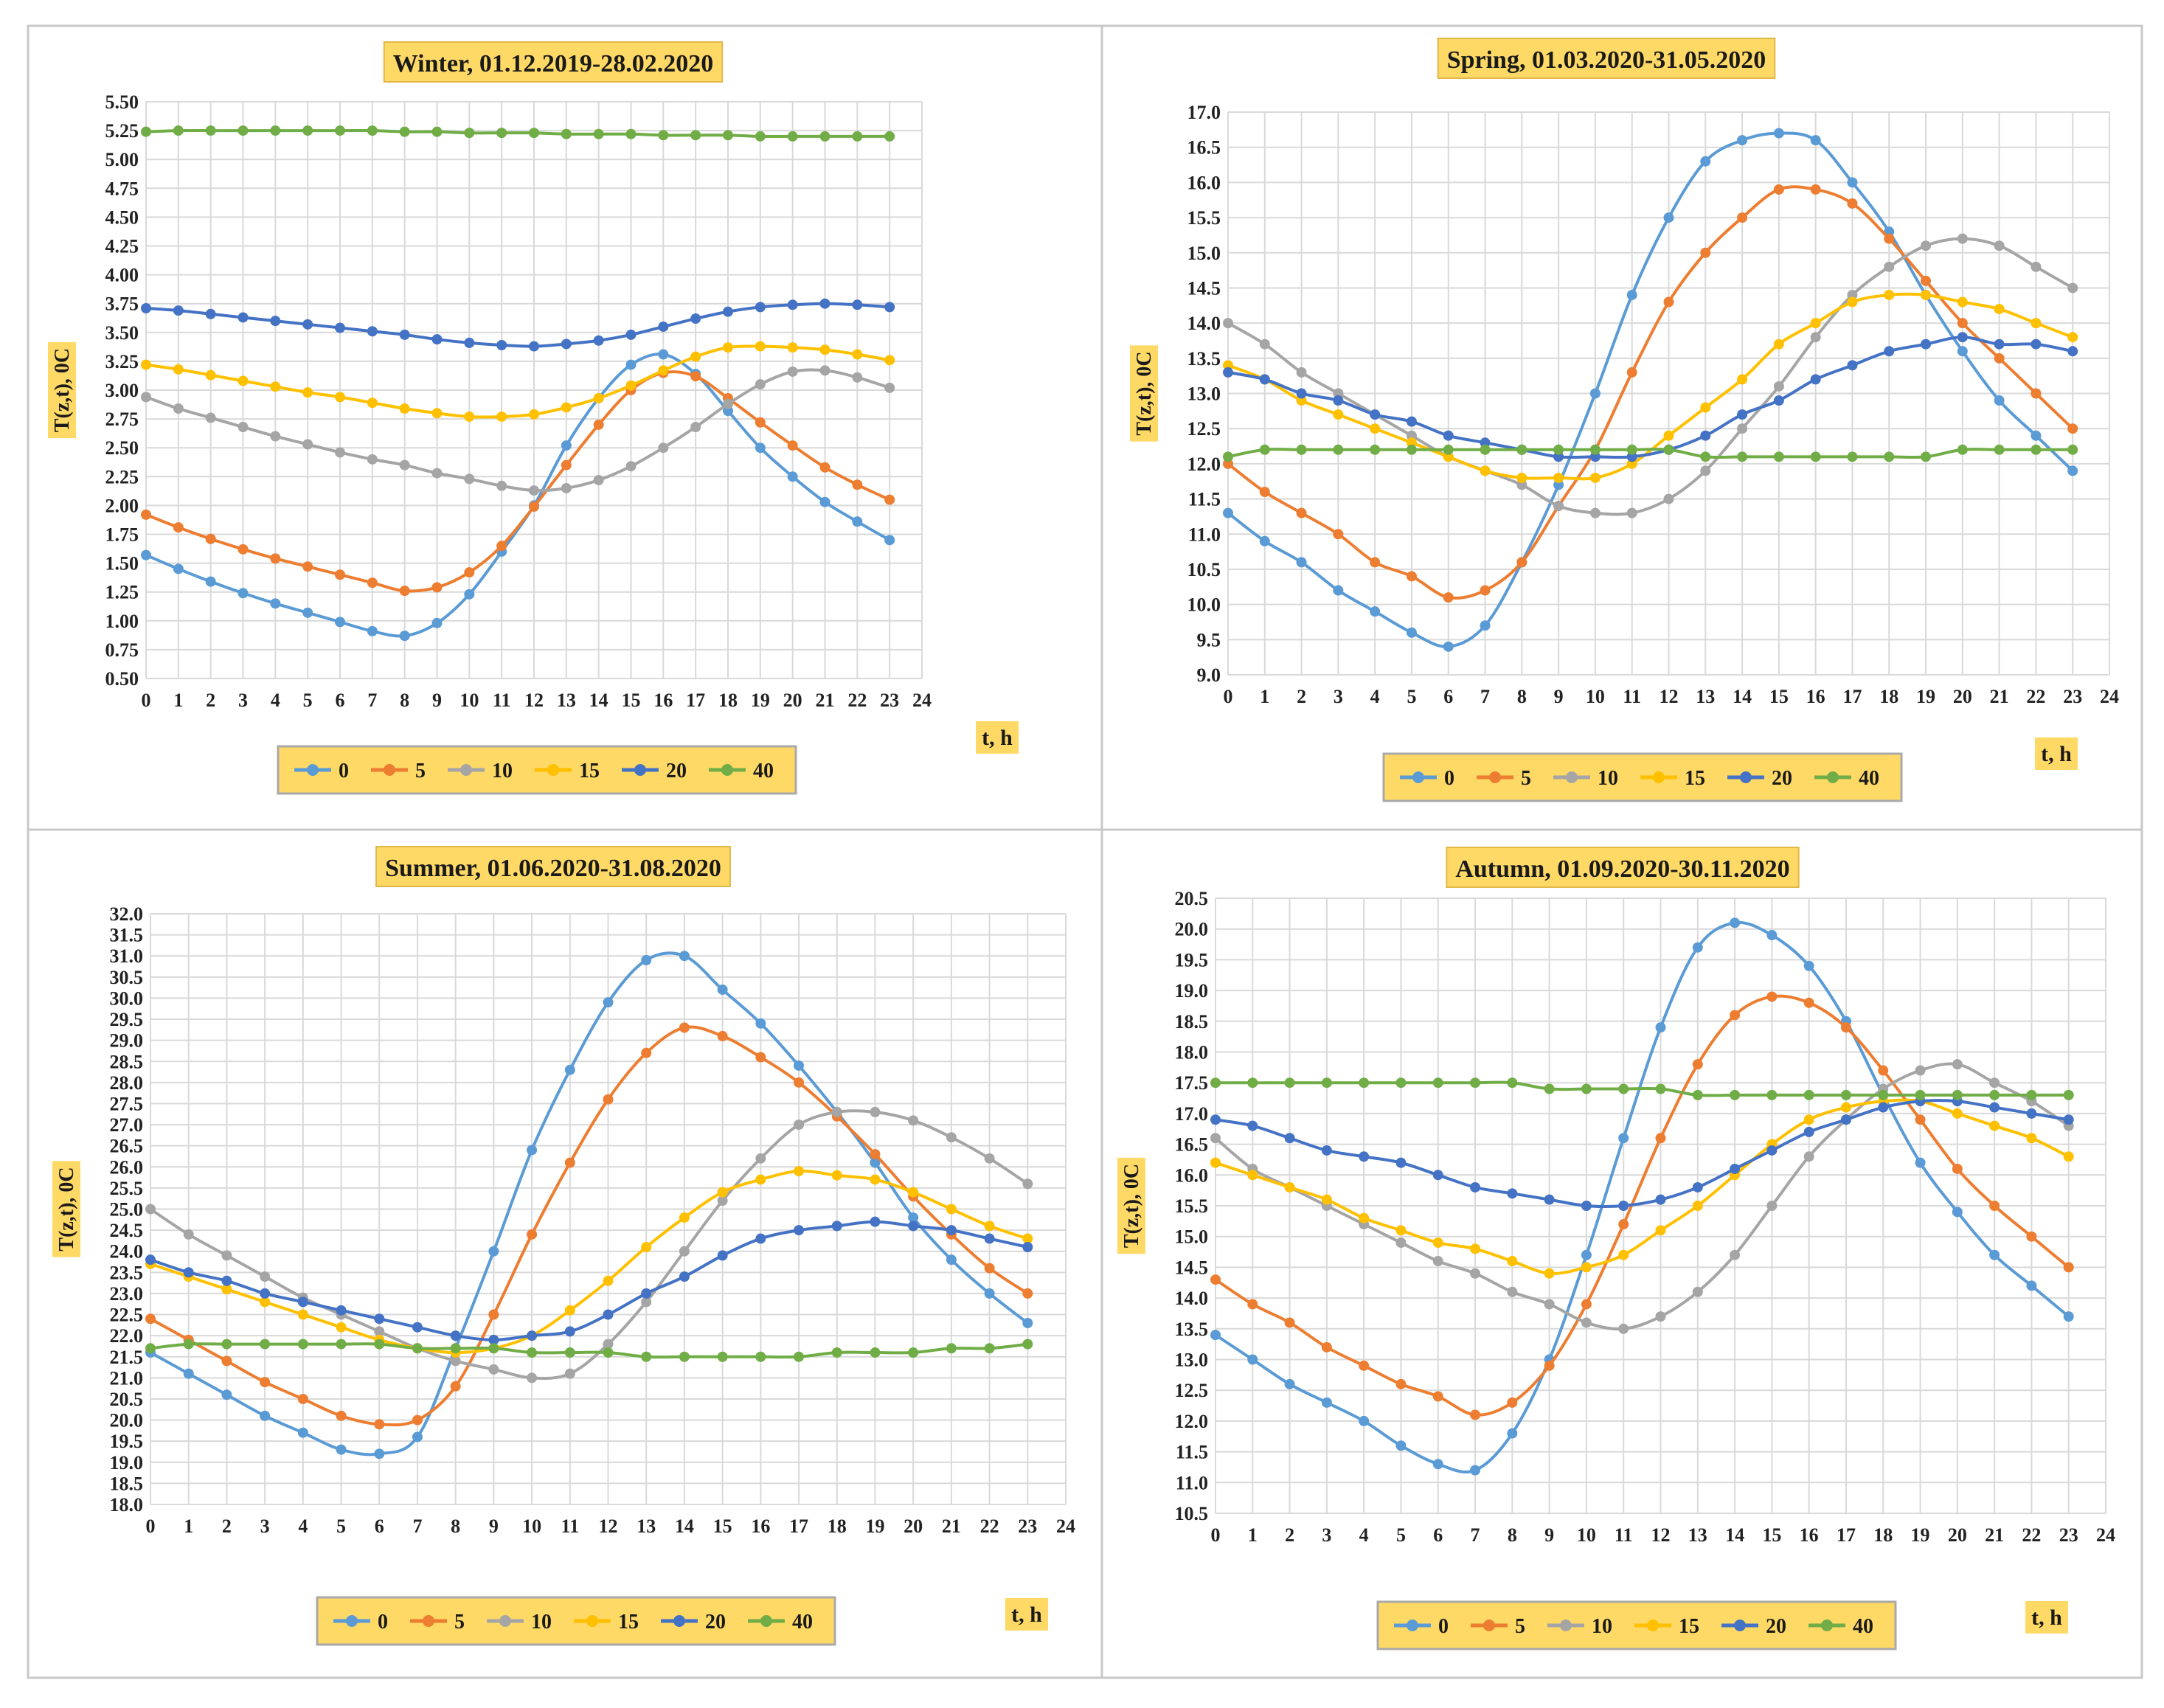  What do you see at coordinates (127, 1061) in the screenshot?
I see `y-tick-label: 28.5` at bounding box center [127, 1061].